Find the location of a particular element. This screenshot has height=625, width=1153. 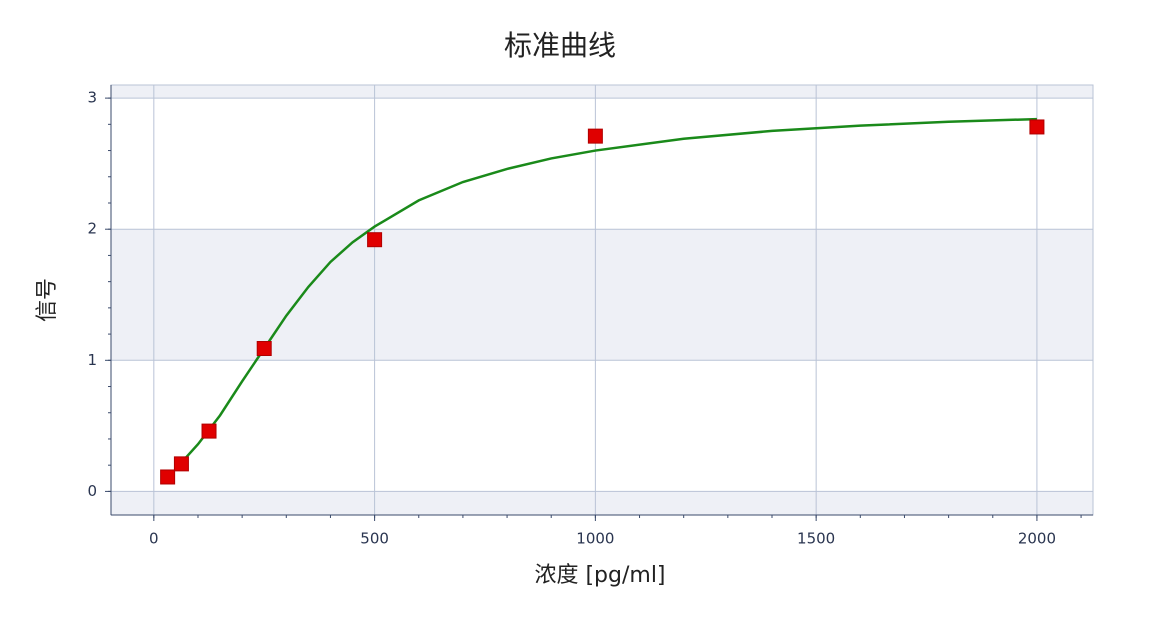

x-tick-label: 0 is located at coordinates (154, 539).